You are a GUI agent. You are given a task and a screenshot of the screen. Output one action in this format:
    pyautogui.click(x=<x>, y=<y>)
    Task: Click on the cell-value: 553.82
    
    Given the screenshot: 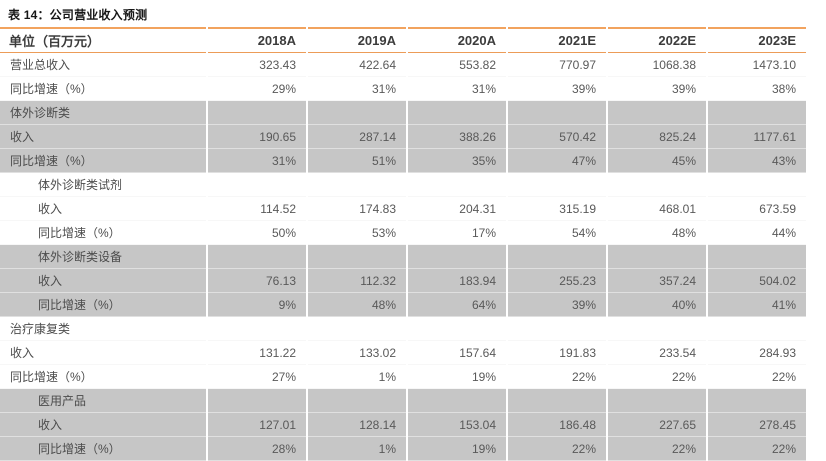 What is the action you would take?
    pyautogui.click(x=457, y=65)
    